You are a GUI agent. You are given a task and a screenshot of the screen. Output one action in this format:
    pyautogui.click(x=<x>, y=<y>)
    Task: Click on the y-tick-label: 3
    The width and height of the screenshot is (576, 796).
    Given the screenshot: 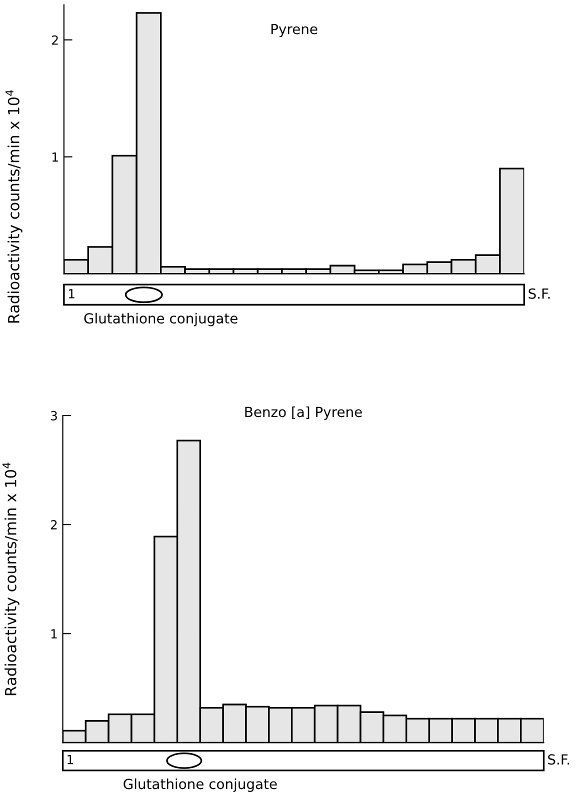 What is the action you would take?
    pyautogui.click(x=53, y=415)
    